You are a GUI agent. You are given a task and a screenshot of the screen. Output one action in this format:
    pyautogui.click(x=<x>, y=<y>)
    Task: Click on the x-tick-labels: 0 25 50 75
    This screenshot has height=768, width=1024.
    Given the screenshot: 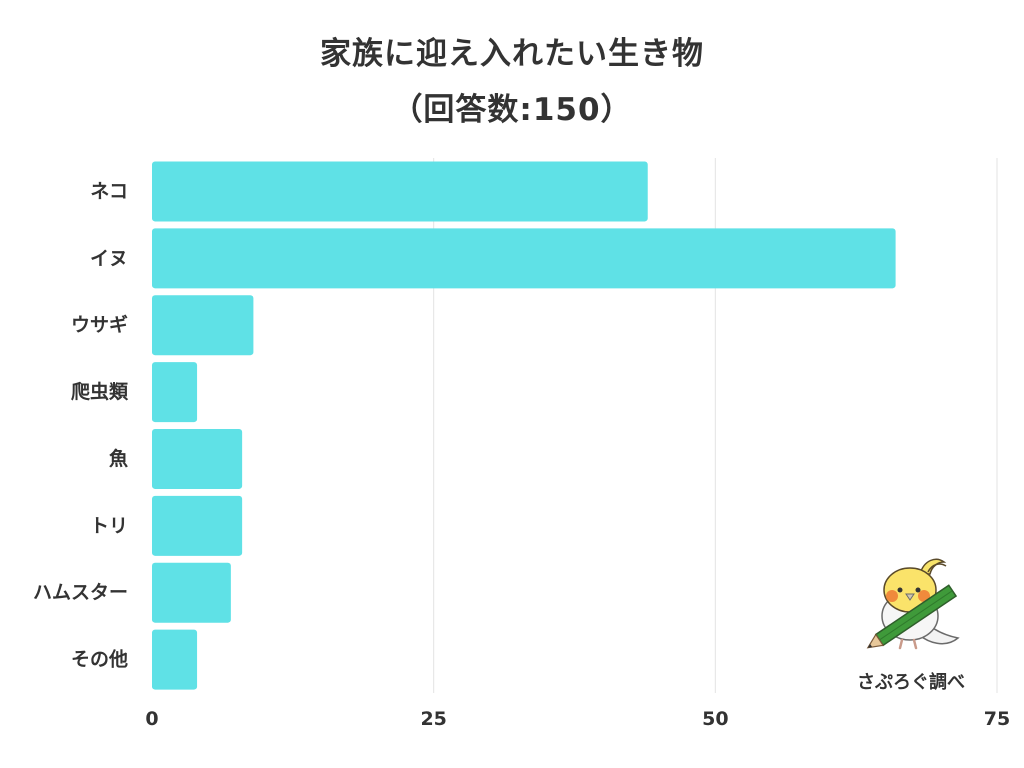 What is the action you would take?
    pyautogui.click(x=577, y=719)
    